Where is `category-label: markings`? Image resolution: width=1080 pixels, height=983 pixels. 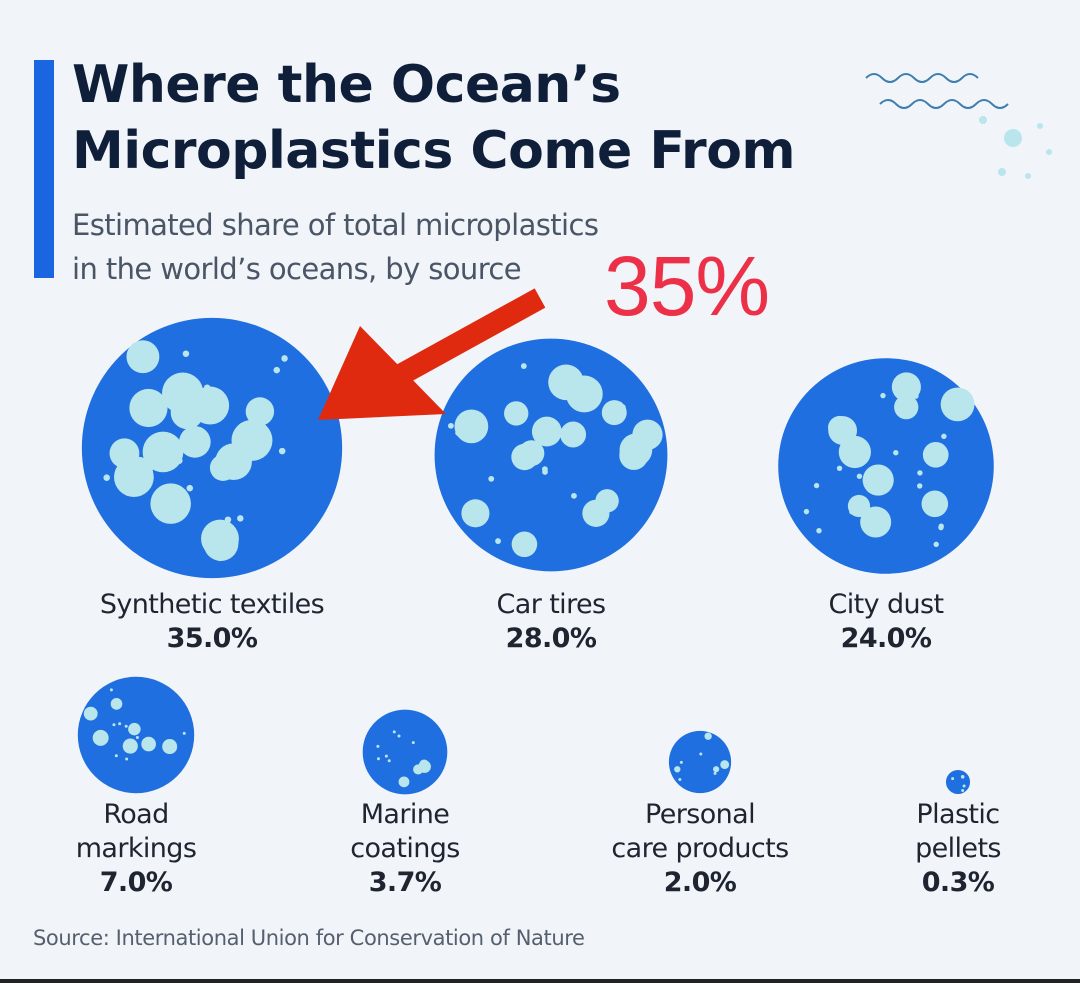
category-label: markings is located at coordinates (136, 848).